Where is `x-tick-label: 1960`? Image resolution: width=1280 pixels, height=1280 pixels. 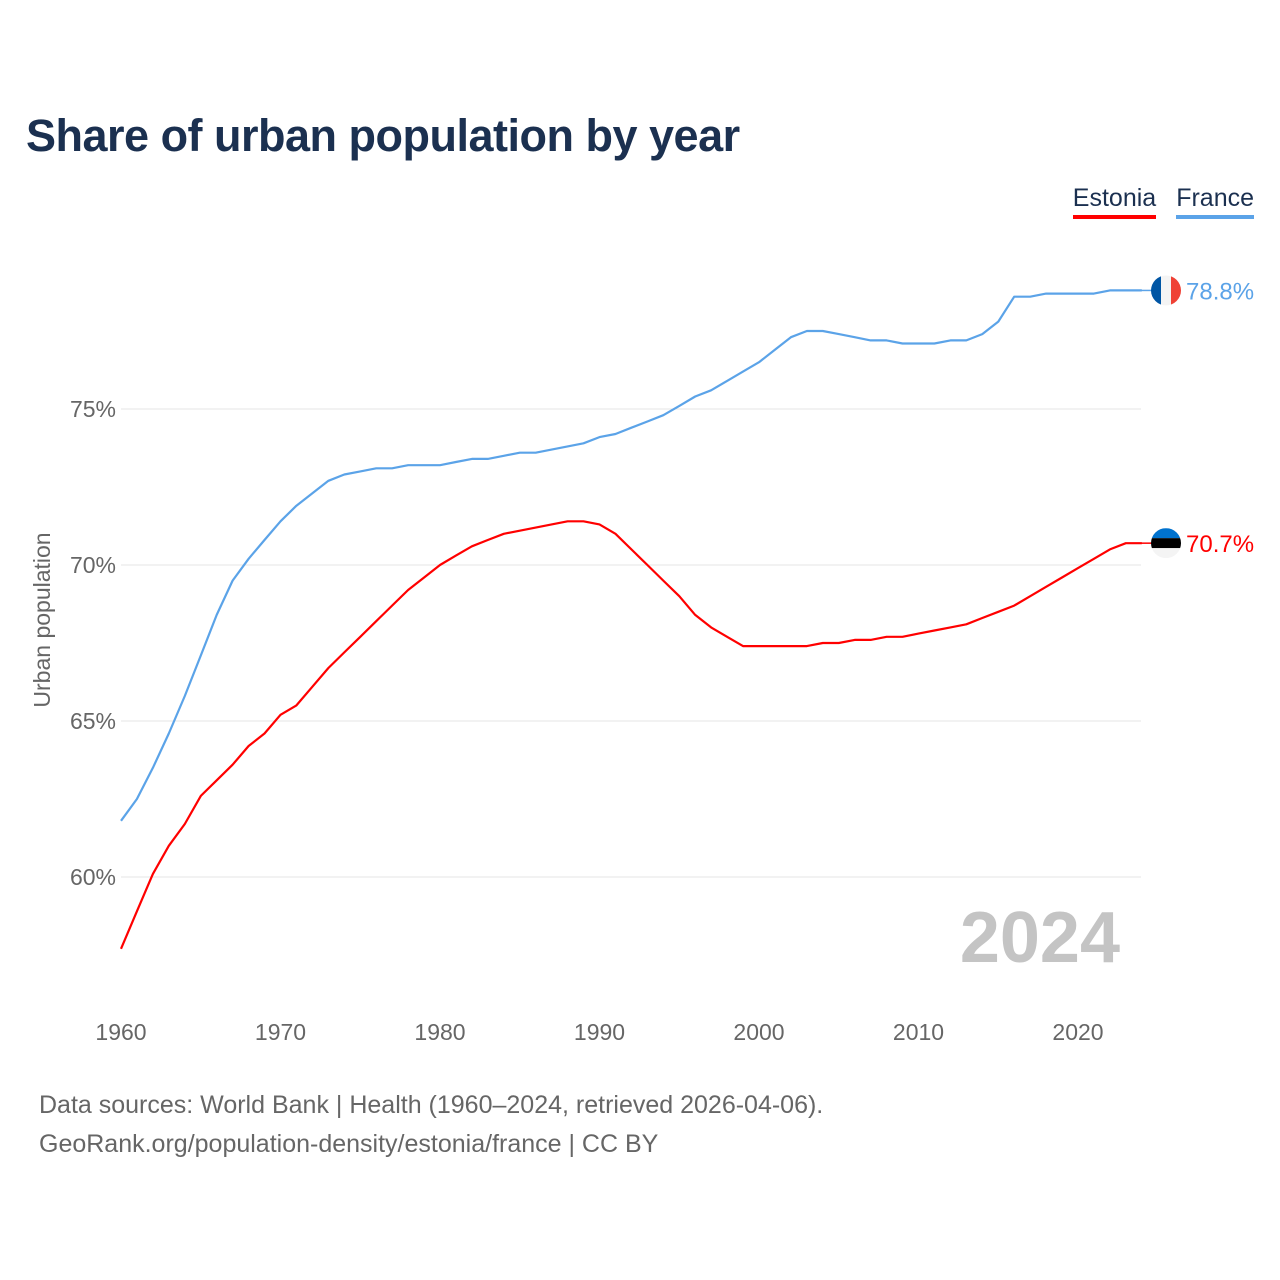
x-tick-label: 1960 is located at coordinates (120, 1032).